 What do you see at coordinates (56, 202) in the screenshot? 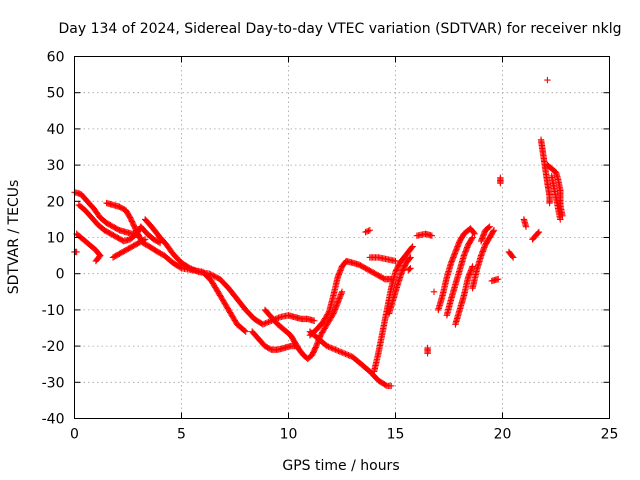
I see `y-tick-label: 20` at bounding box center [56, 202].